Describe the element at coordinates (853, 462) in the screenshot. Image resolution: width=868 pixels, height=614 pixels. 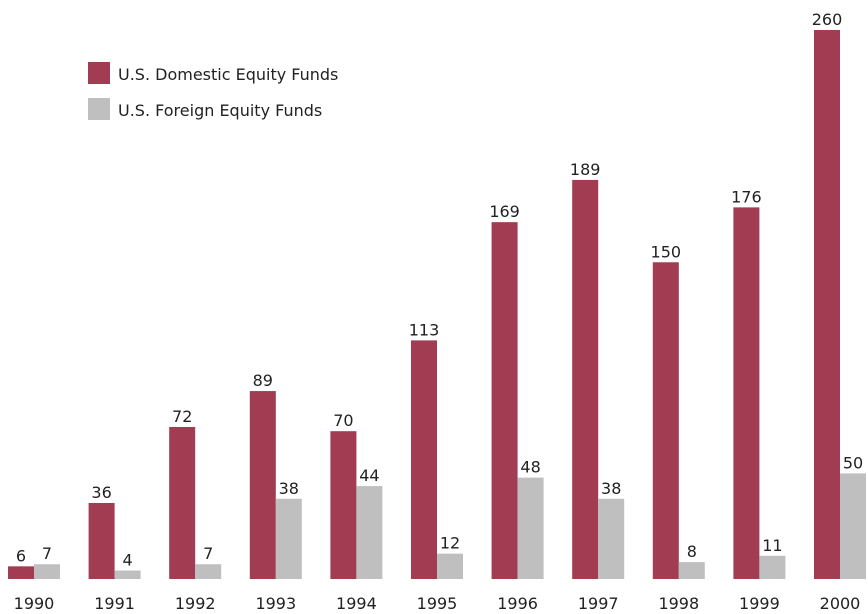
I see `value-label: 50` at that location.